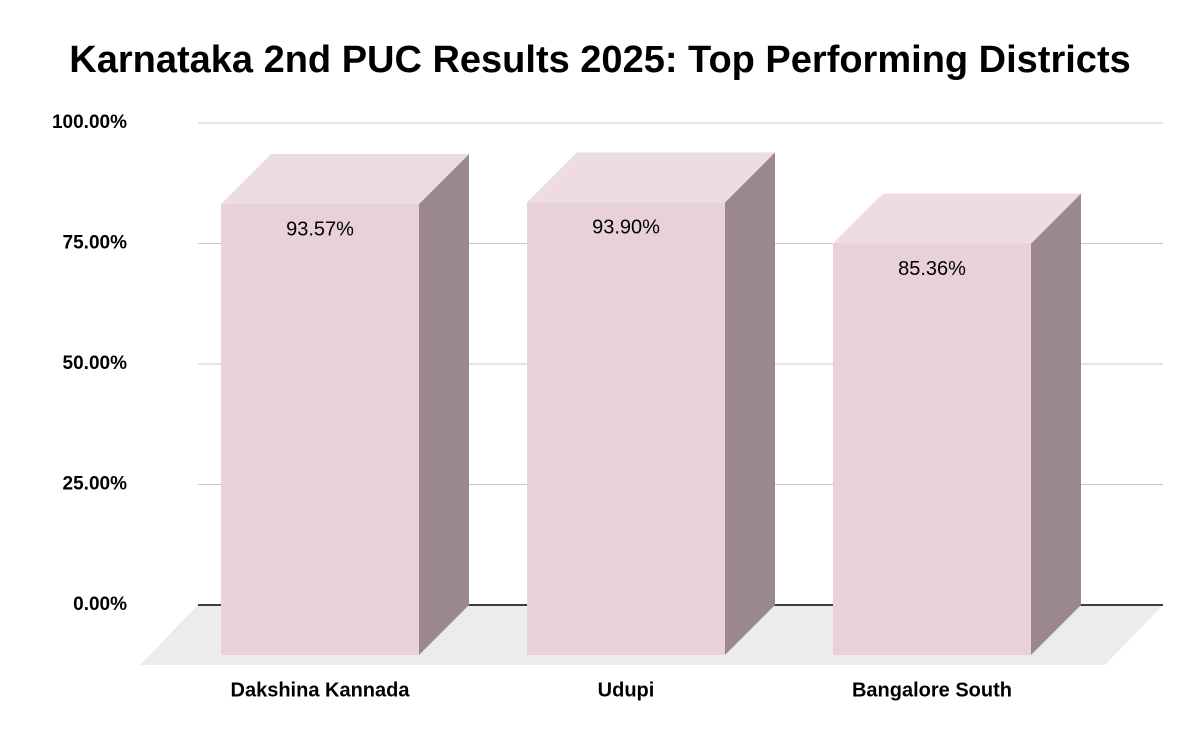 The image size is (1200, 742). Describe the element at coordinates (95, 363) in the screenshot. I see `y-tick-label: 50.00%` at that location.